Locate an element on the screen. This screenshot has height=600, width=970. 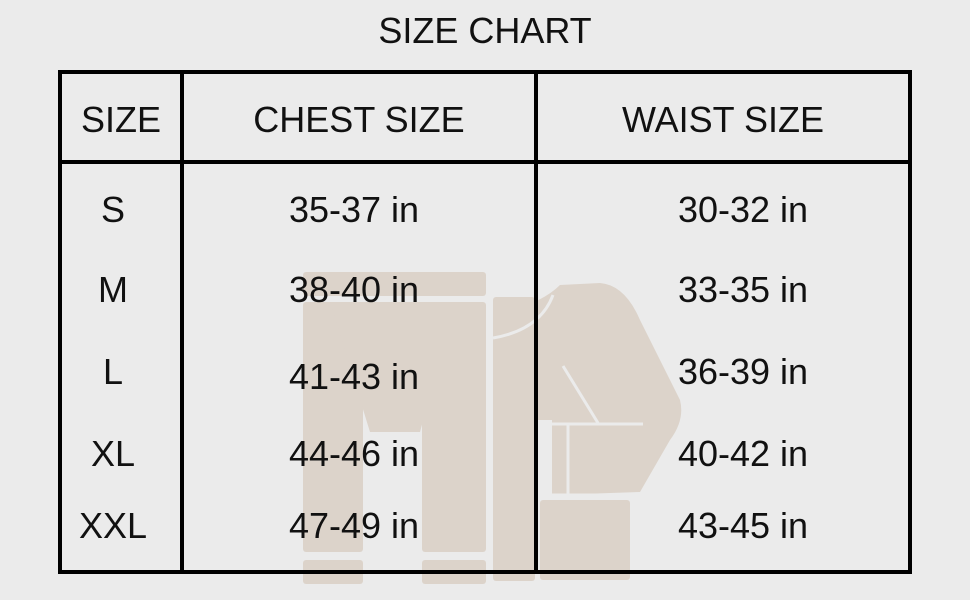
size-cell: XXL is located at coordinates (113, 525).